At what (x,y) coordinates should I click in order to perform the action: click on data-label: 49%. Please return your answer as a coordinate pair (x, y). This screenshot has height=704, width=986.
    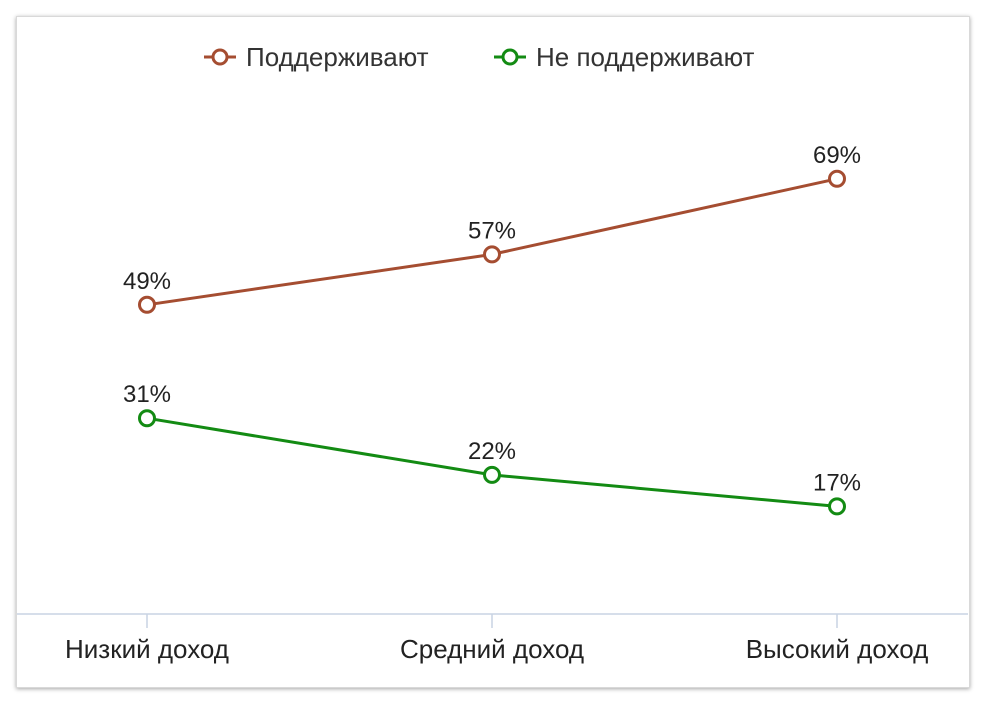
    Looking at the image, I should click on (147, 281).